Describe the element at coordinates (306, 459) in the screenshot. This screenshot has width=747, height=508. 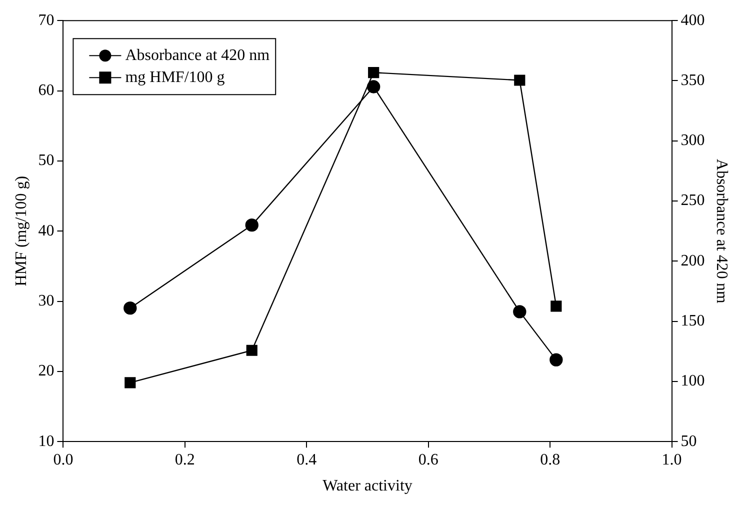
I see `x-tick-label: 0.4` at that location.